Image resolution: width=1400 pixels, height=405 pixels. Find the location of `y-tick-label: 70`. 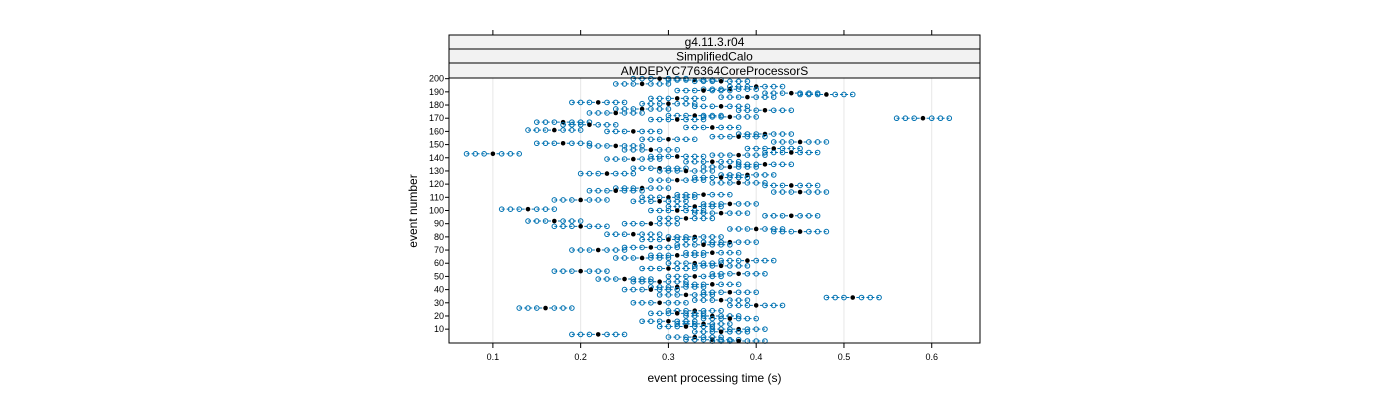

y-tick-label: 70 is located at coordinates (439, 250).